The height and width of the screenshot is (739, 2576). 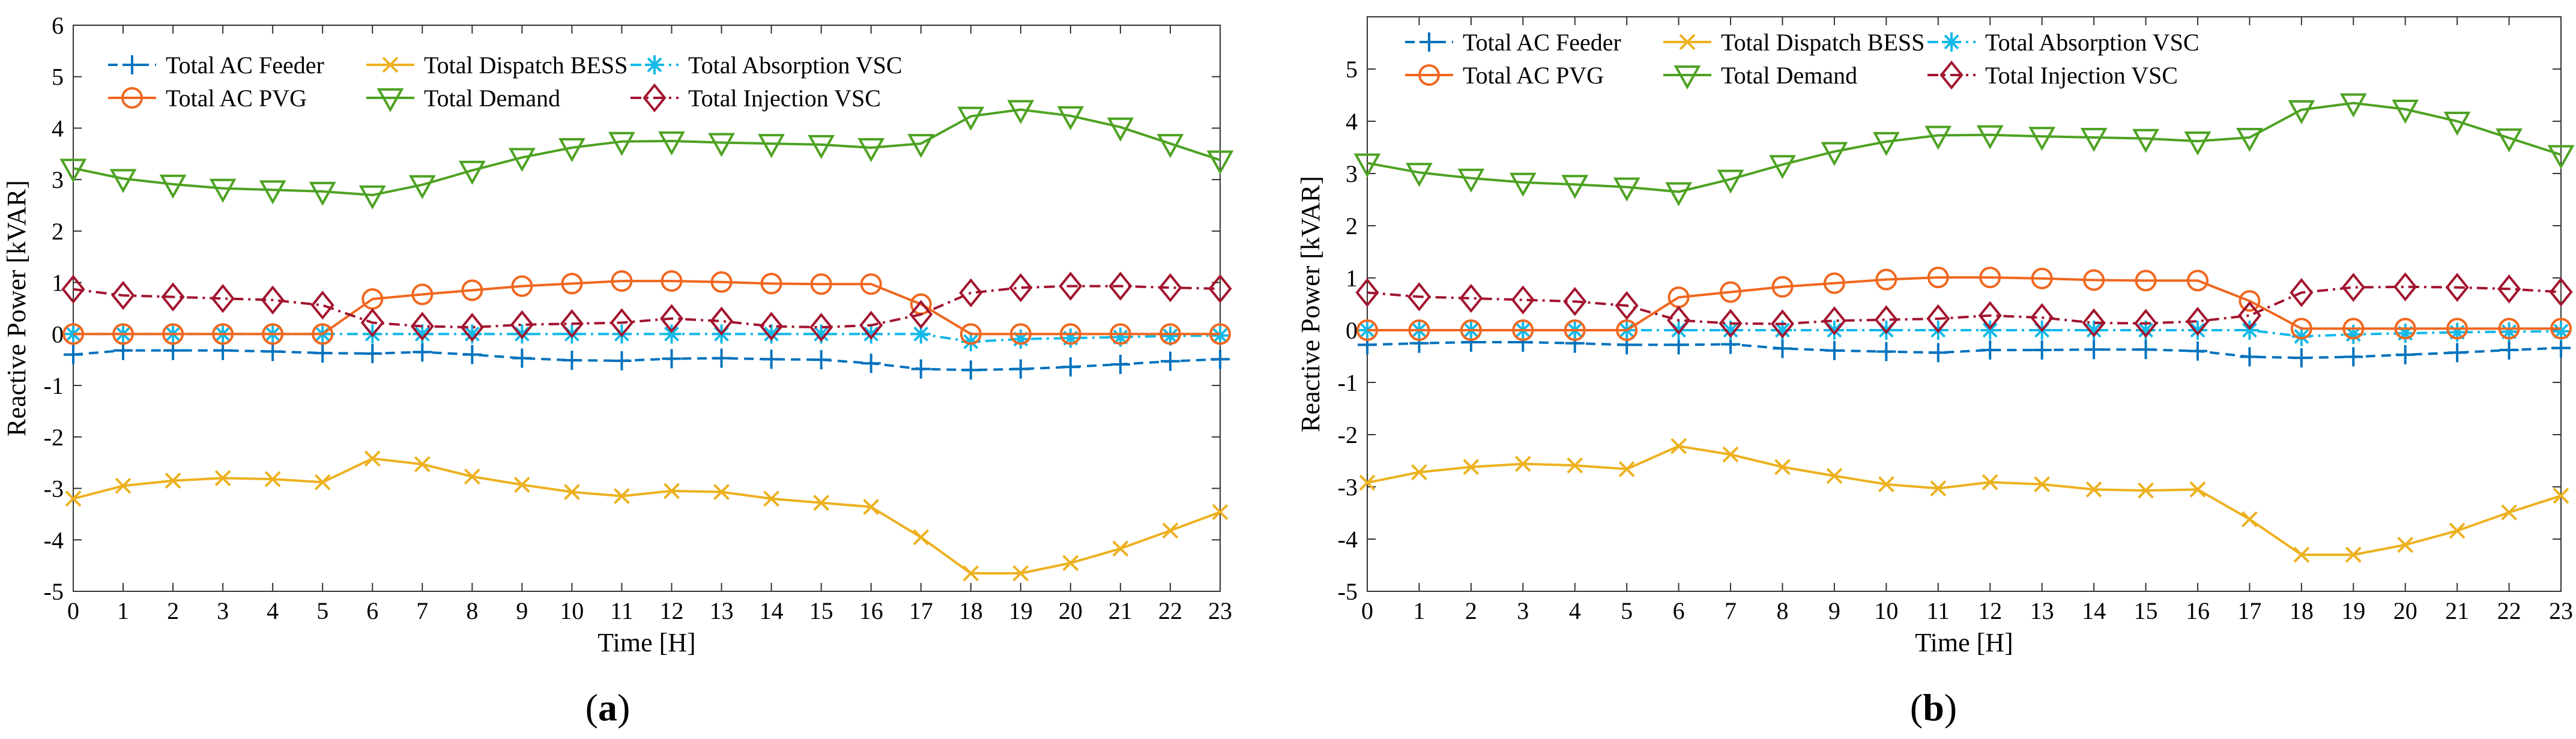 What do you see at coordinates (223, 610) in the screenshot?
I see `panel-a-x-tick-label: 3` at bounding box center [223, 610].